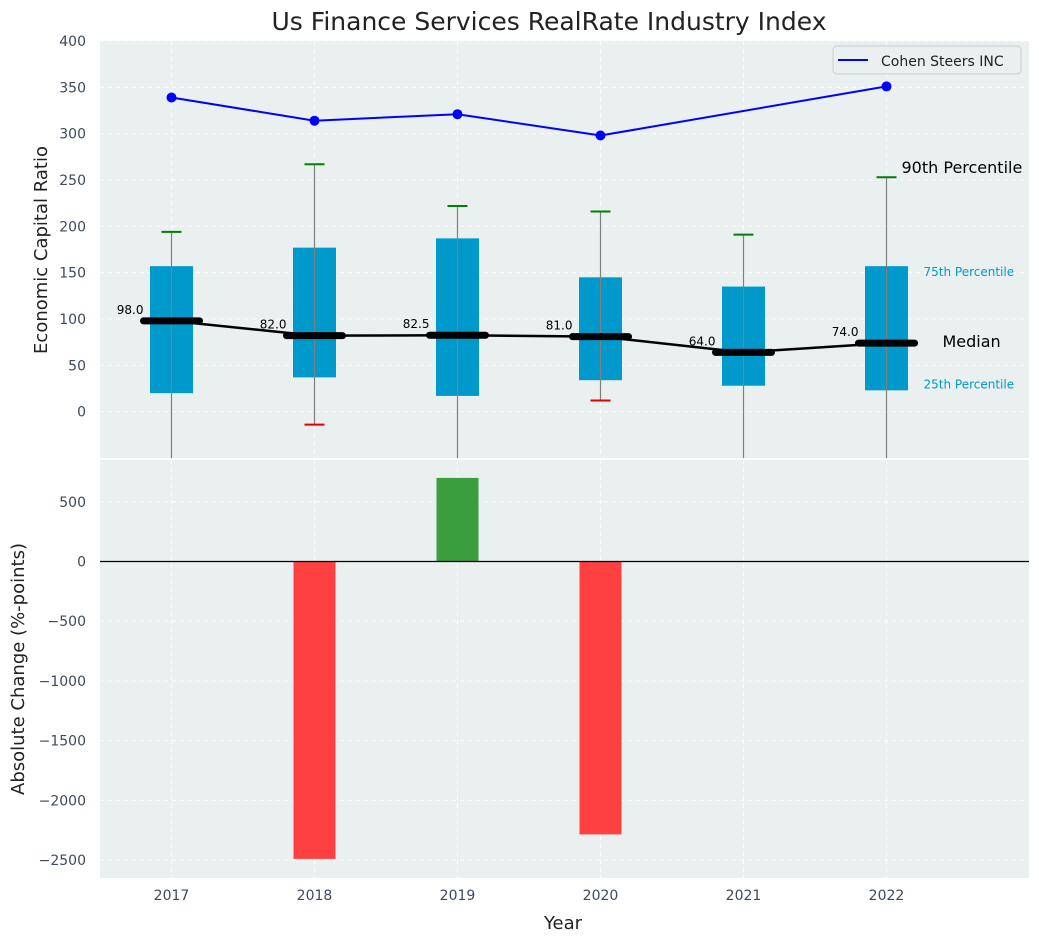 This screenshot has width=1039, height=942. Describe the element at coordinates (72, 274) in the screenshot. I see `top-y-tick-label: 150` at that location.